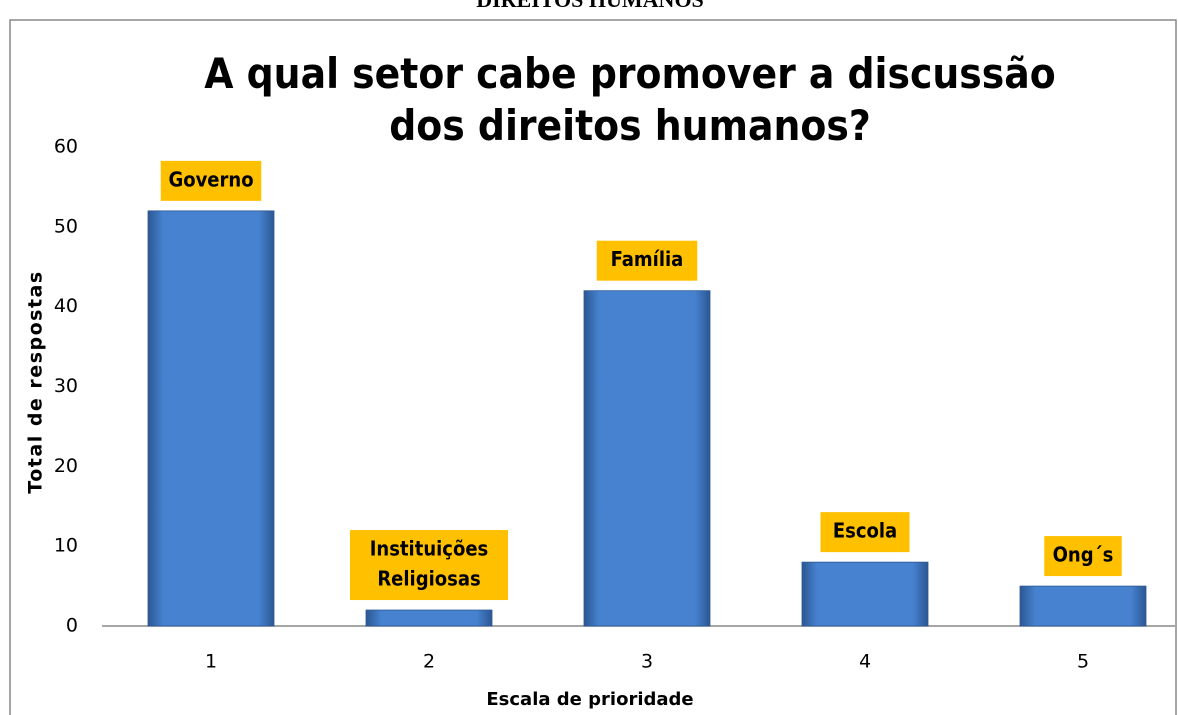 This screenshot has height=715, width=1178. What do you see at coordinates (66, 226) in the screenshot?
I see `y-tick-label: 50` at bounding box center [66, 226].